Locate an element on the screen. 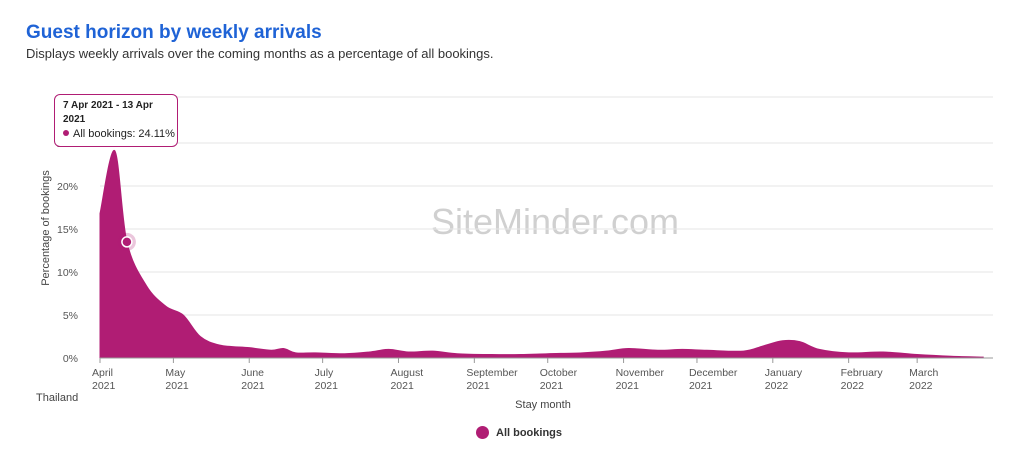  y-tick-label: 0% is located at coordinates (70, 359).